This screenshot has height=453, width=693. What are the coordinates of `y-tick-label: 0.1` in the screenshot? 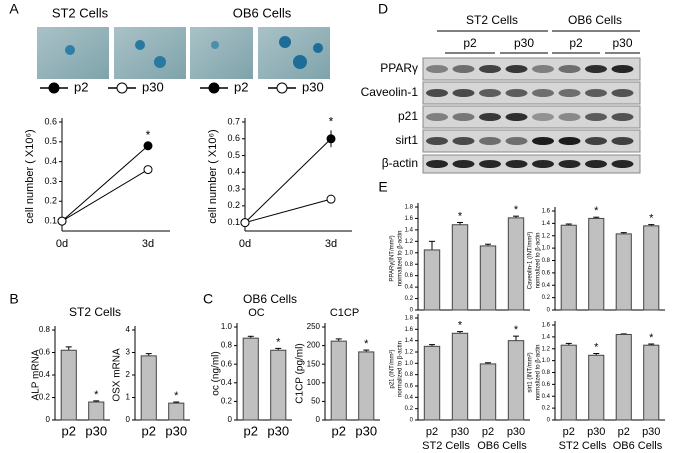 It's located at (50, 220).